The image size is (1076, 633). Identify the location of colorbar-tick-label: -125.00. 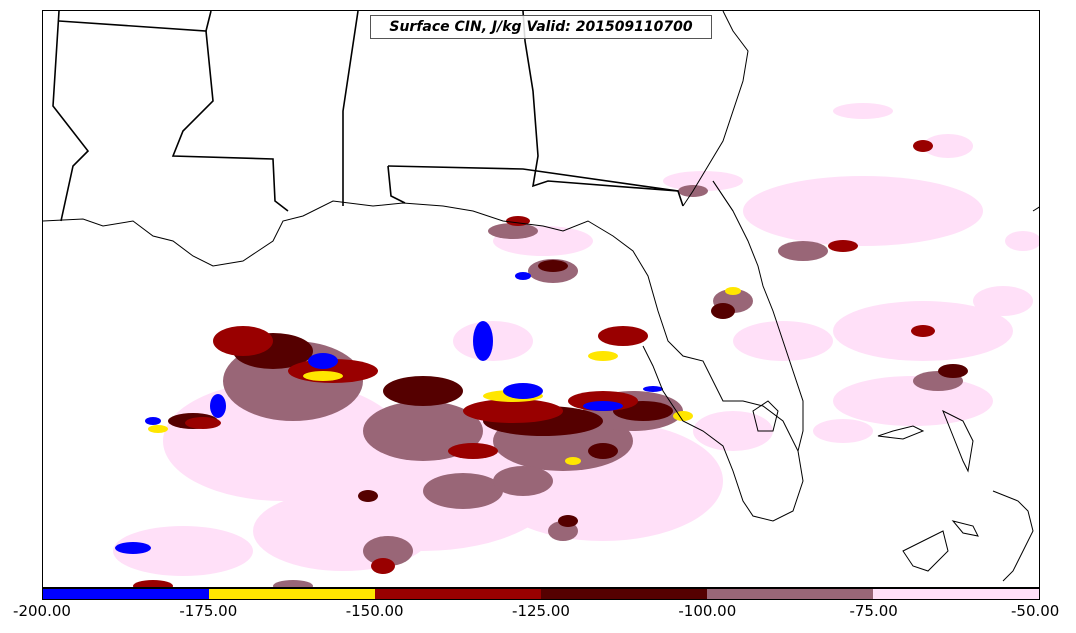
(541, 611).